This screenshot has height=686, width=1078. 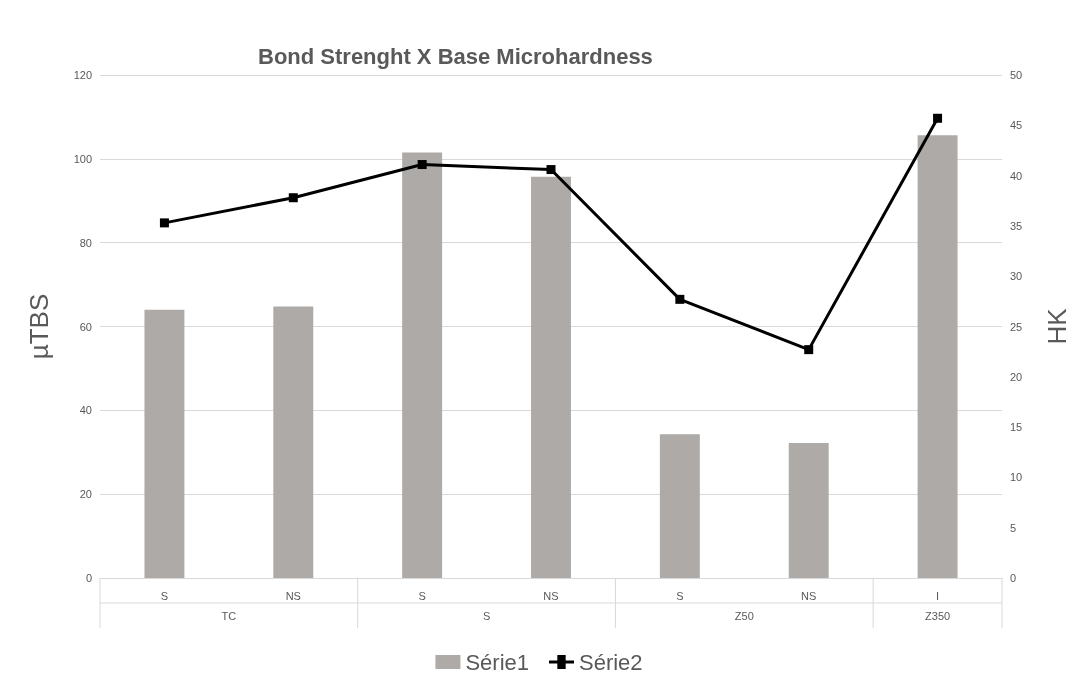 What do you see at coordinates (1013, 527) in the screenshot?
I see `y2-tick-label: 5` at bounding box center [1013, 527].